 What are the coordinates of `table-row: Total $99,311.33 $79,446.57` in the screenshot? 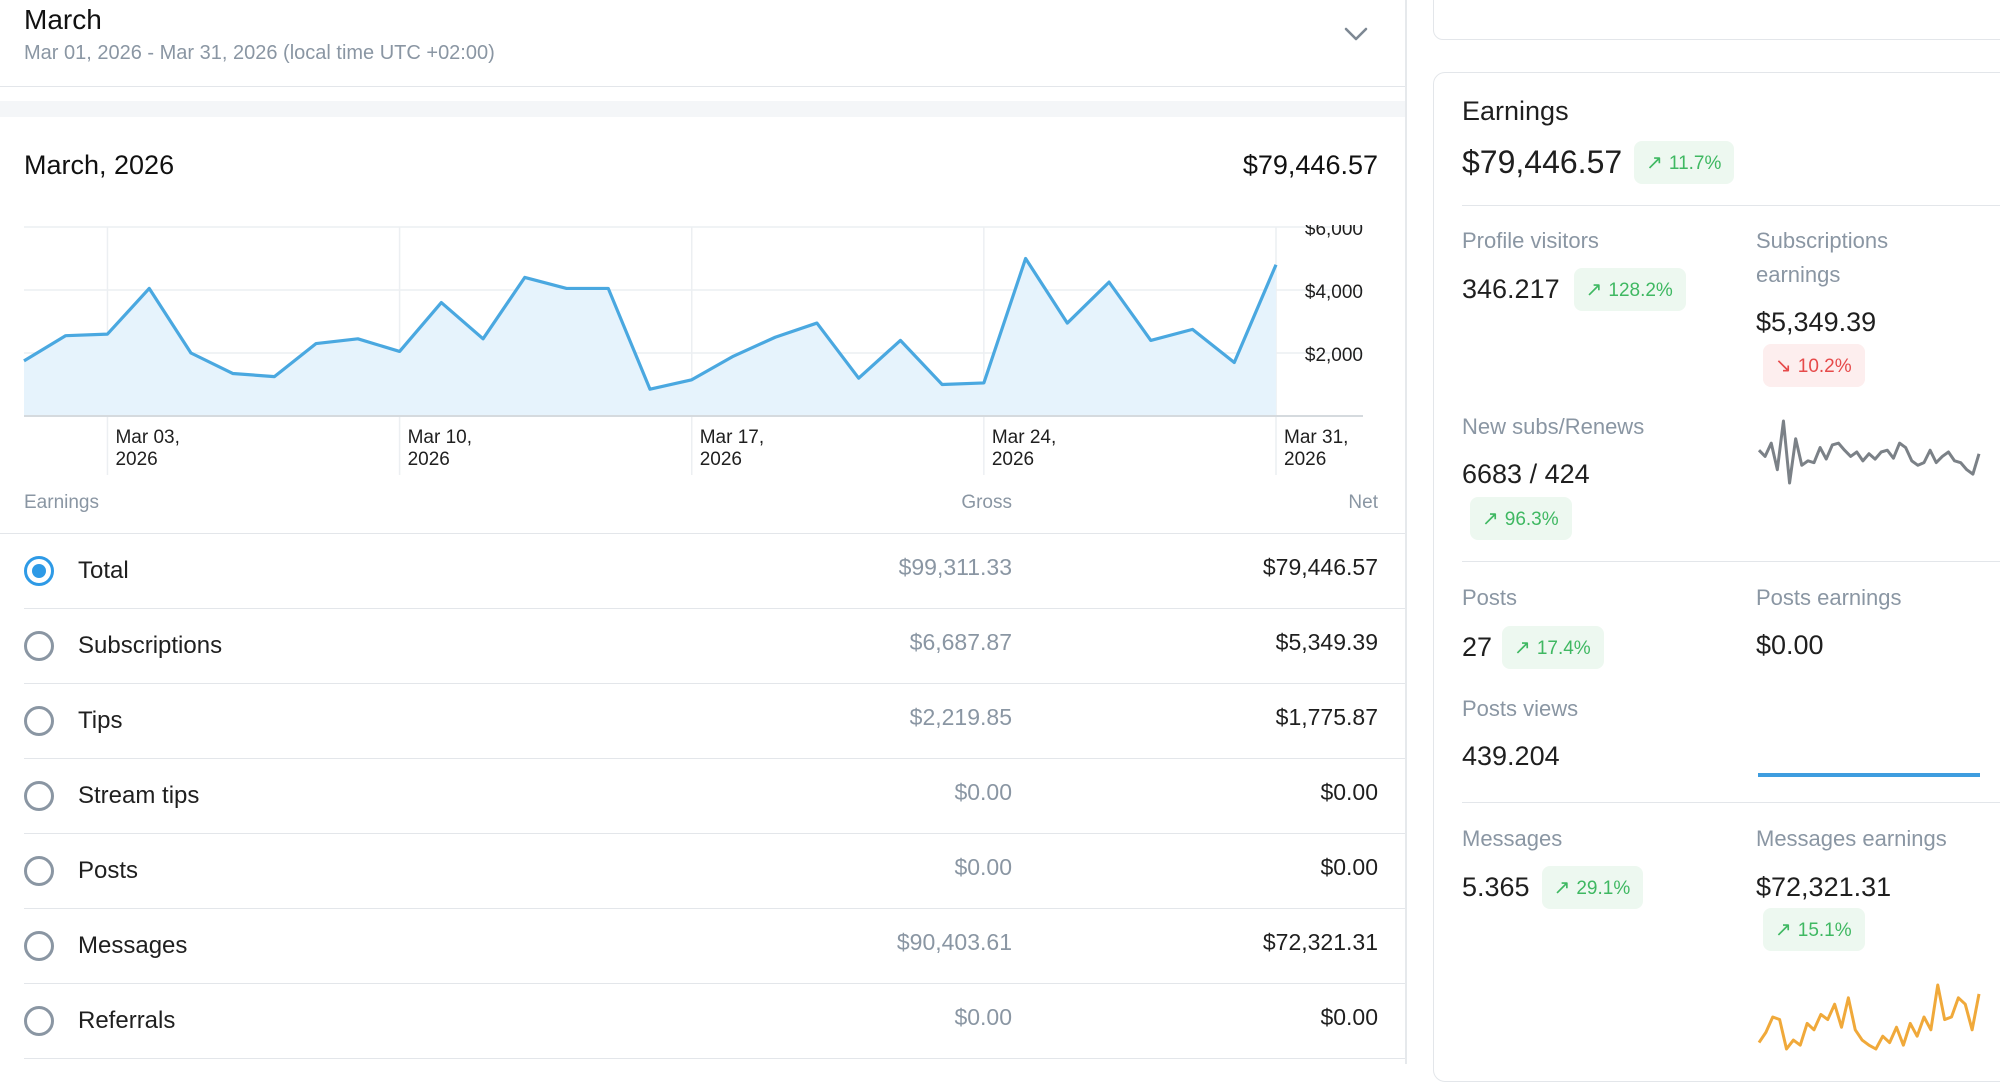 It's located at (702, 571).